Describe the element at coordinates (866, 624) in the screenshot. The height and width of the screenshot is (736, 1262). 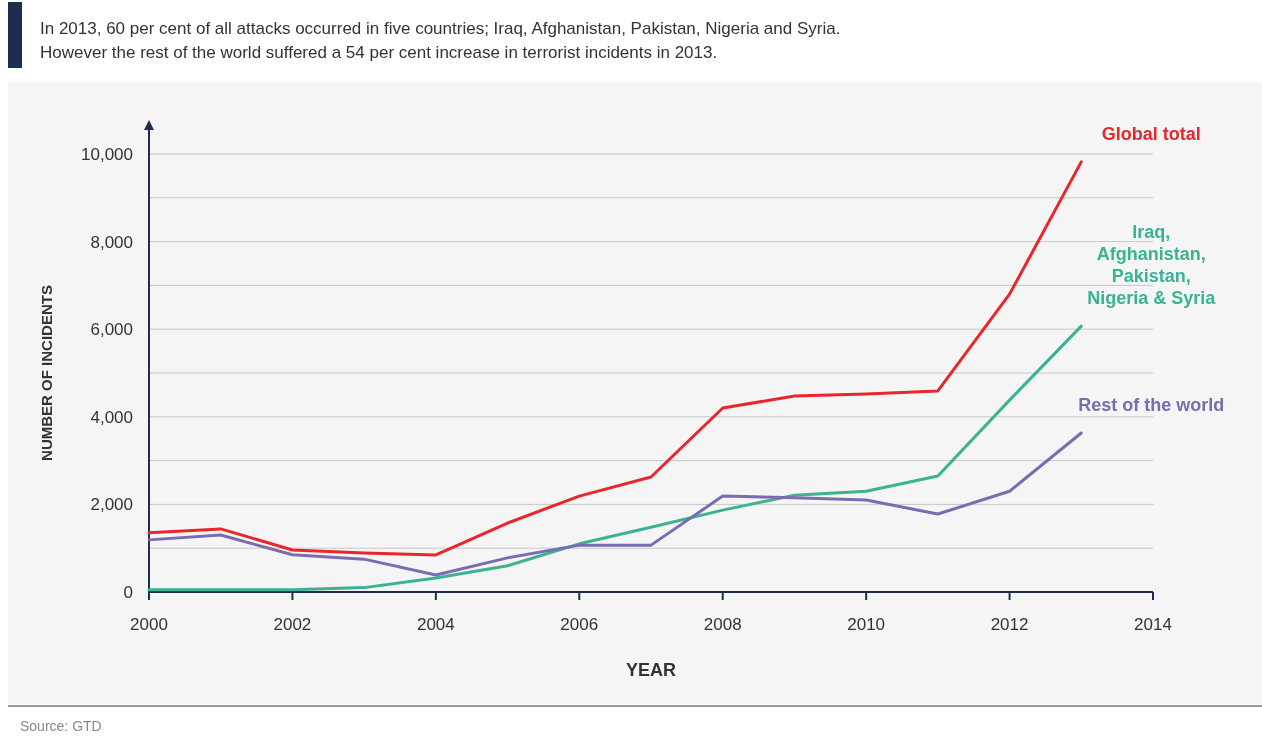
I see `x-tick-label: 2010` at that location.